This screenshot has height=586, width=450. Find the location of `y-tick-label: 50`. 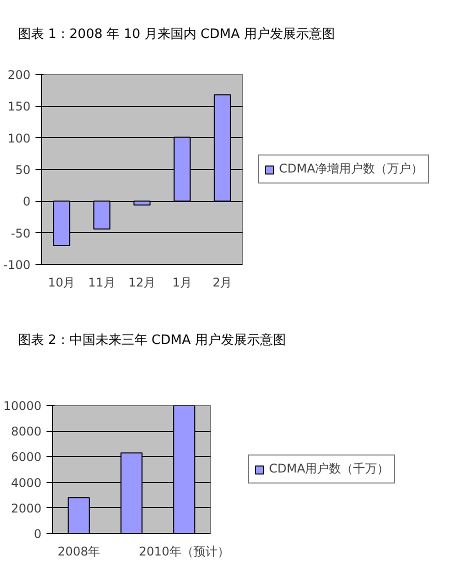

y-tick-label: 50 is located at coordinates (23, 170).